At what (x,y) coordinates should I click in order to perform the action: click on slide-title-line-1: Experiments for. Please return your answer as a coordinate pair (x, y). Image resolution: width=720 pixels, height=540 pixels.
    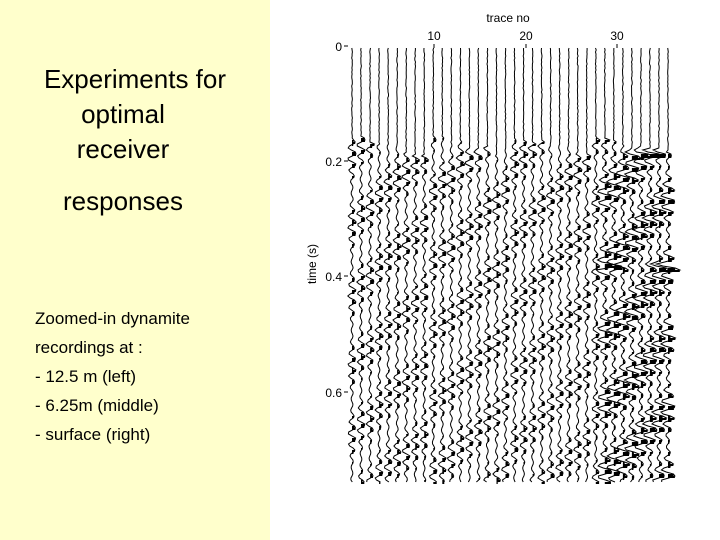
    Looking at the image, I should click on (135, 79).